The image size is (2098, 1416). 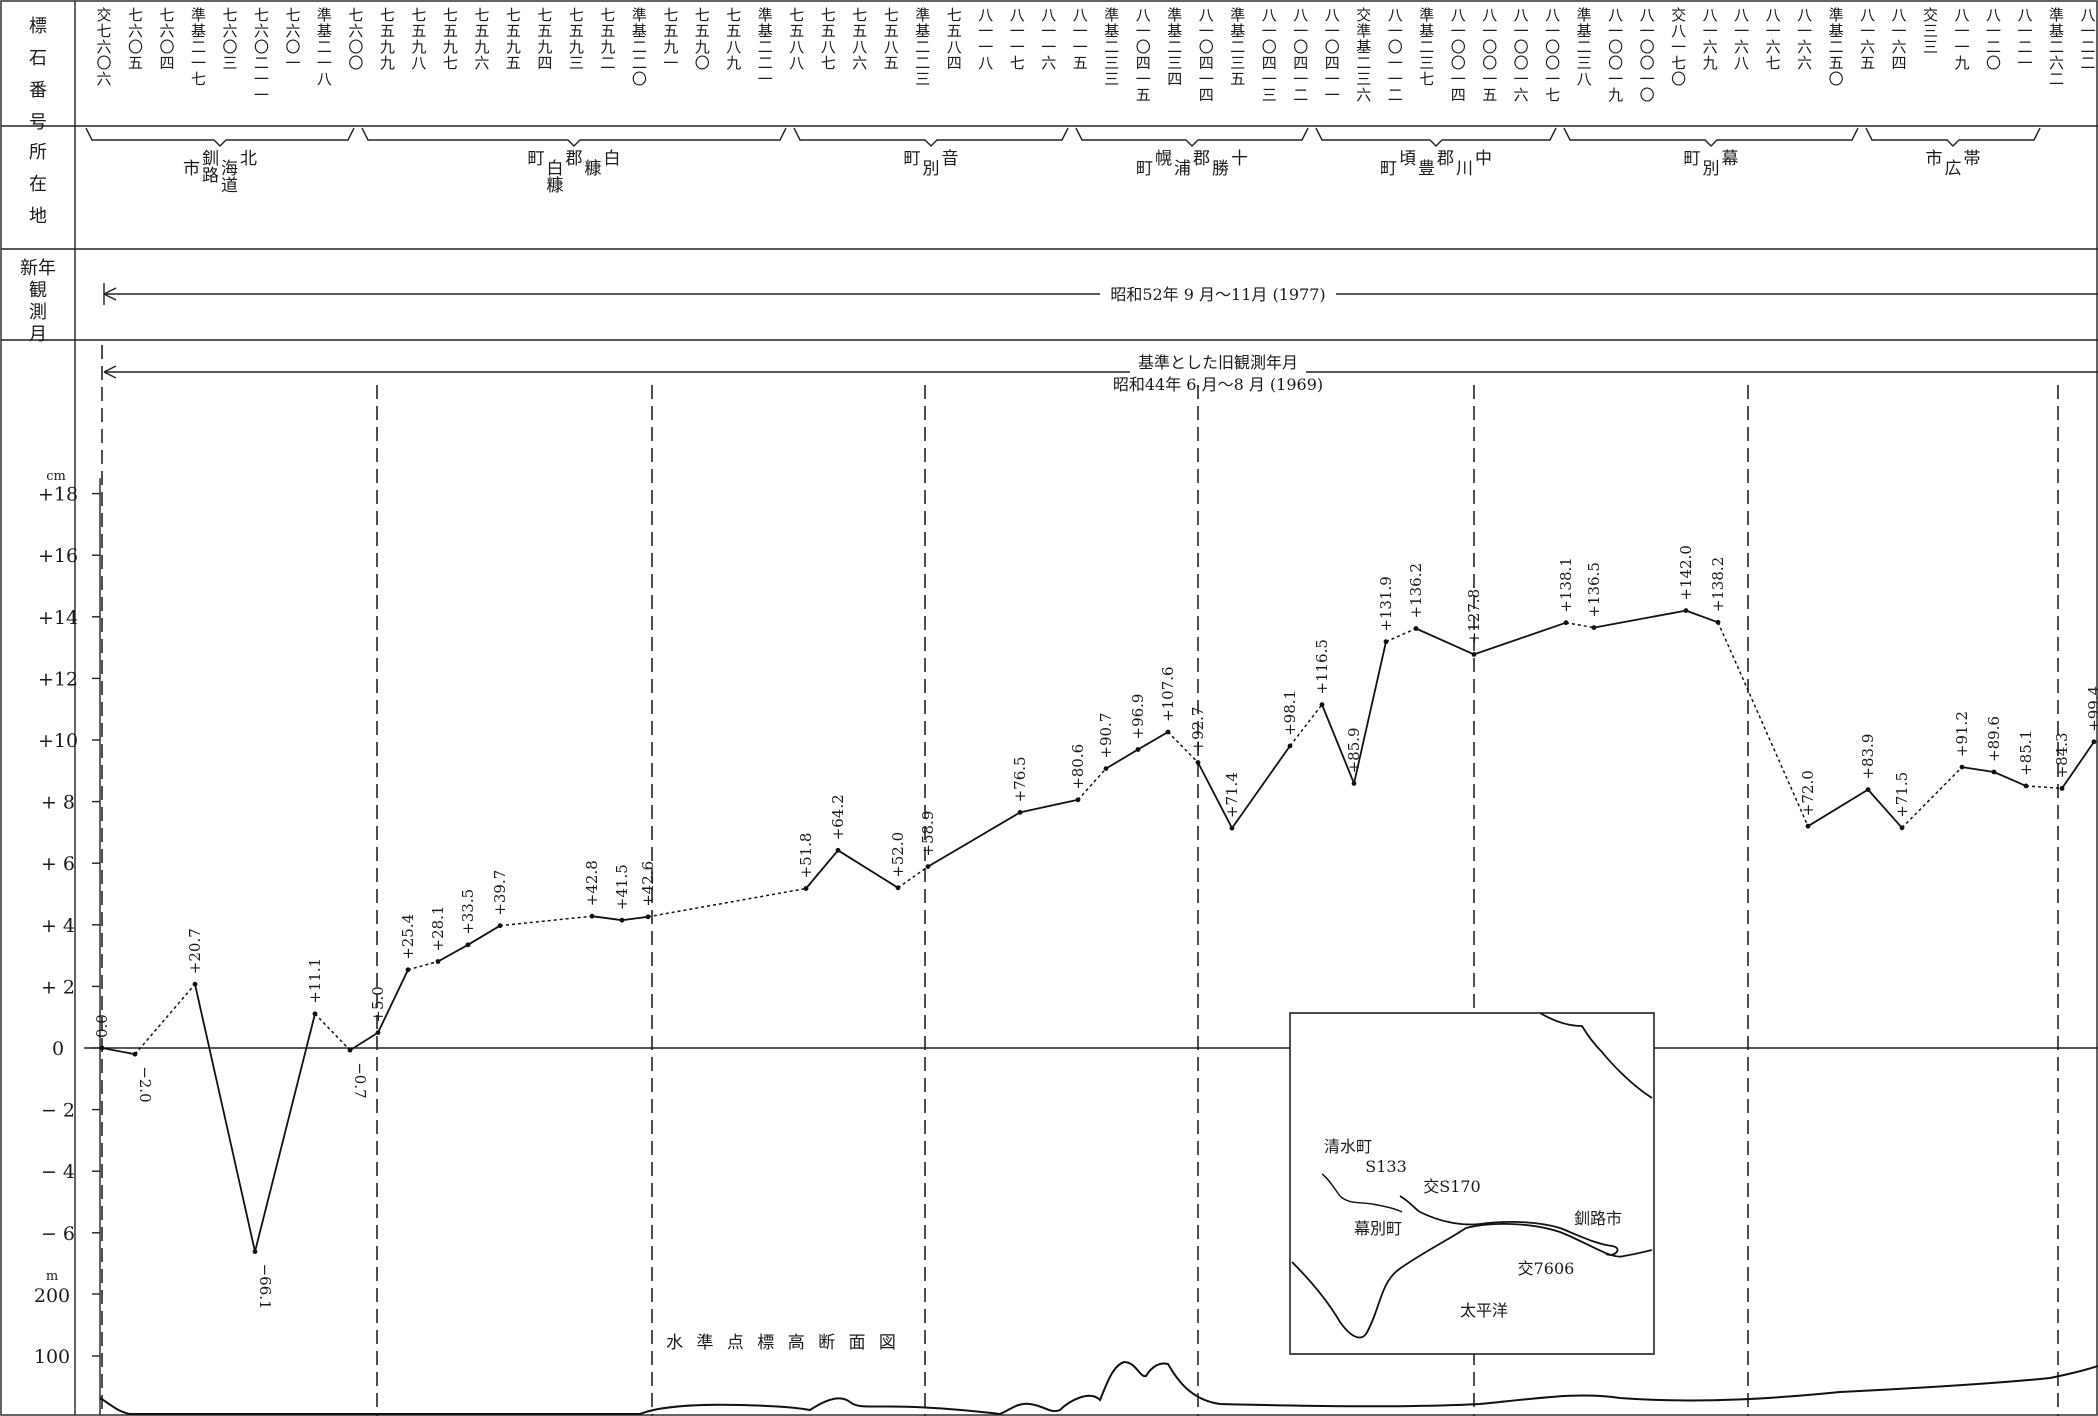 What do you see at coordinates (1546, 1268) in the screenshot?
I see `map-label-7606: 交7606` at bounding box center [1546, 1268].